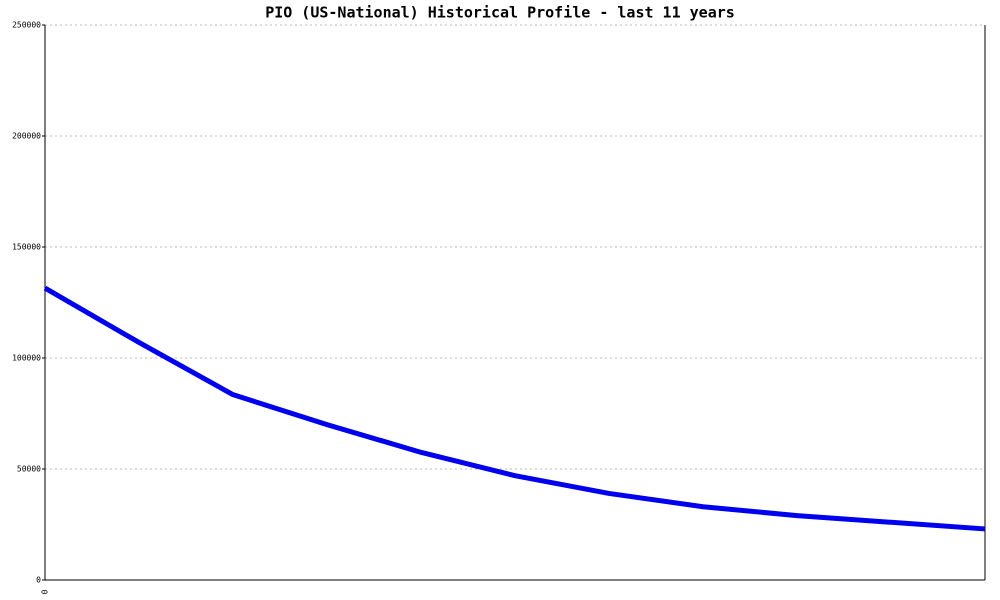 The image size is (1000, 600). I want to click on y-tick-label: 100000, so click(26, 358).